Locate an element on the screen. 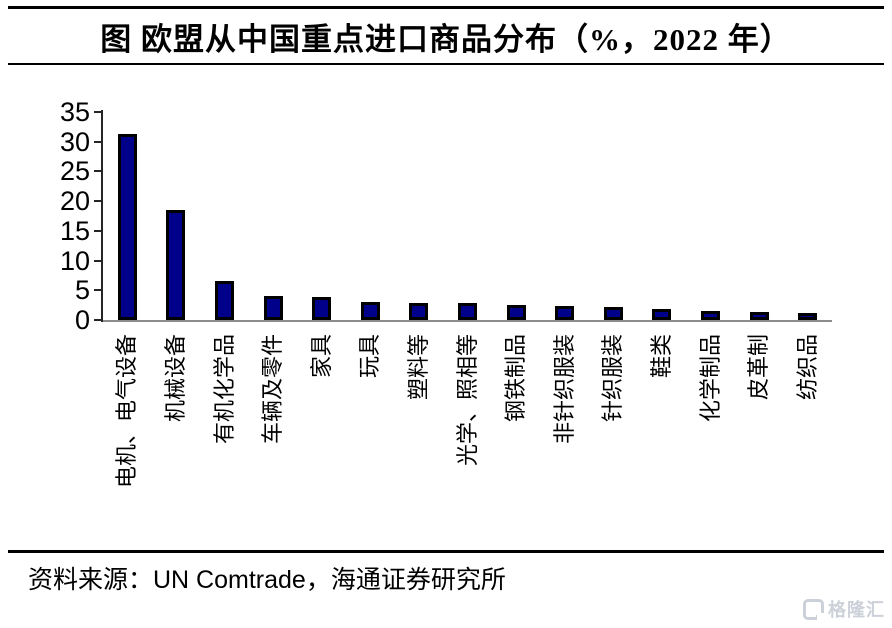  top-rule is located at coordinates (446, 7).